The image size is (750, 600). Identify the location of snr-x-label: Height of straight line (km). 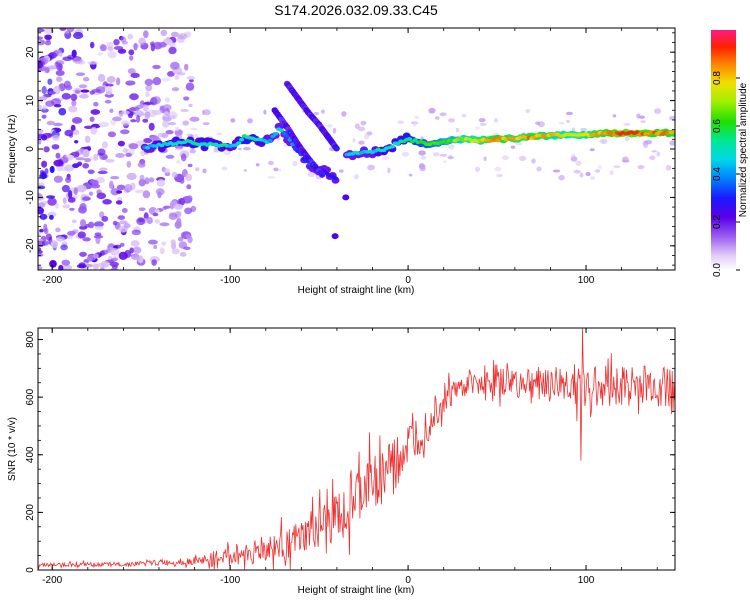
(356, 590).